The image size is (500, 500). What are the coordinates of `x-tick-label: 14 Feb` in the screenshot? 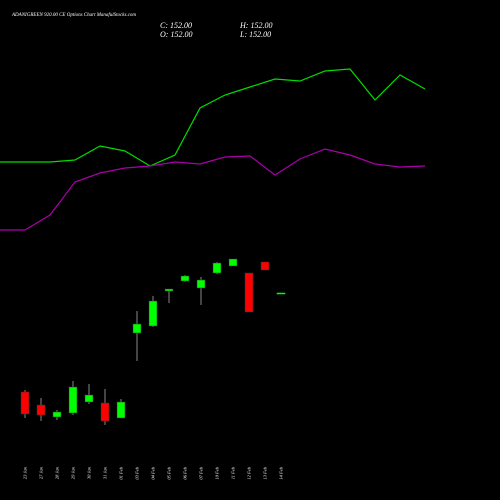 It's located at (281, 472).